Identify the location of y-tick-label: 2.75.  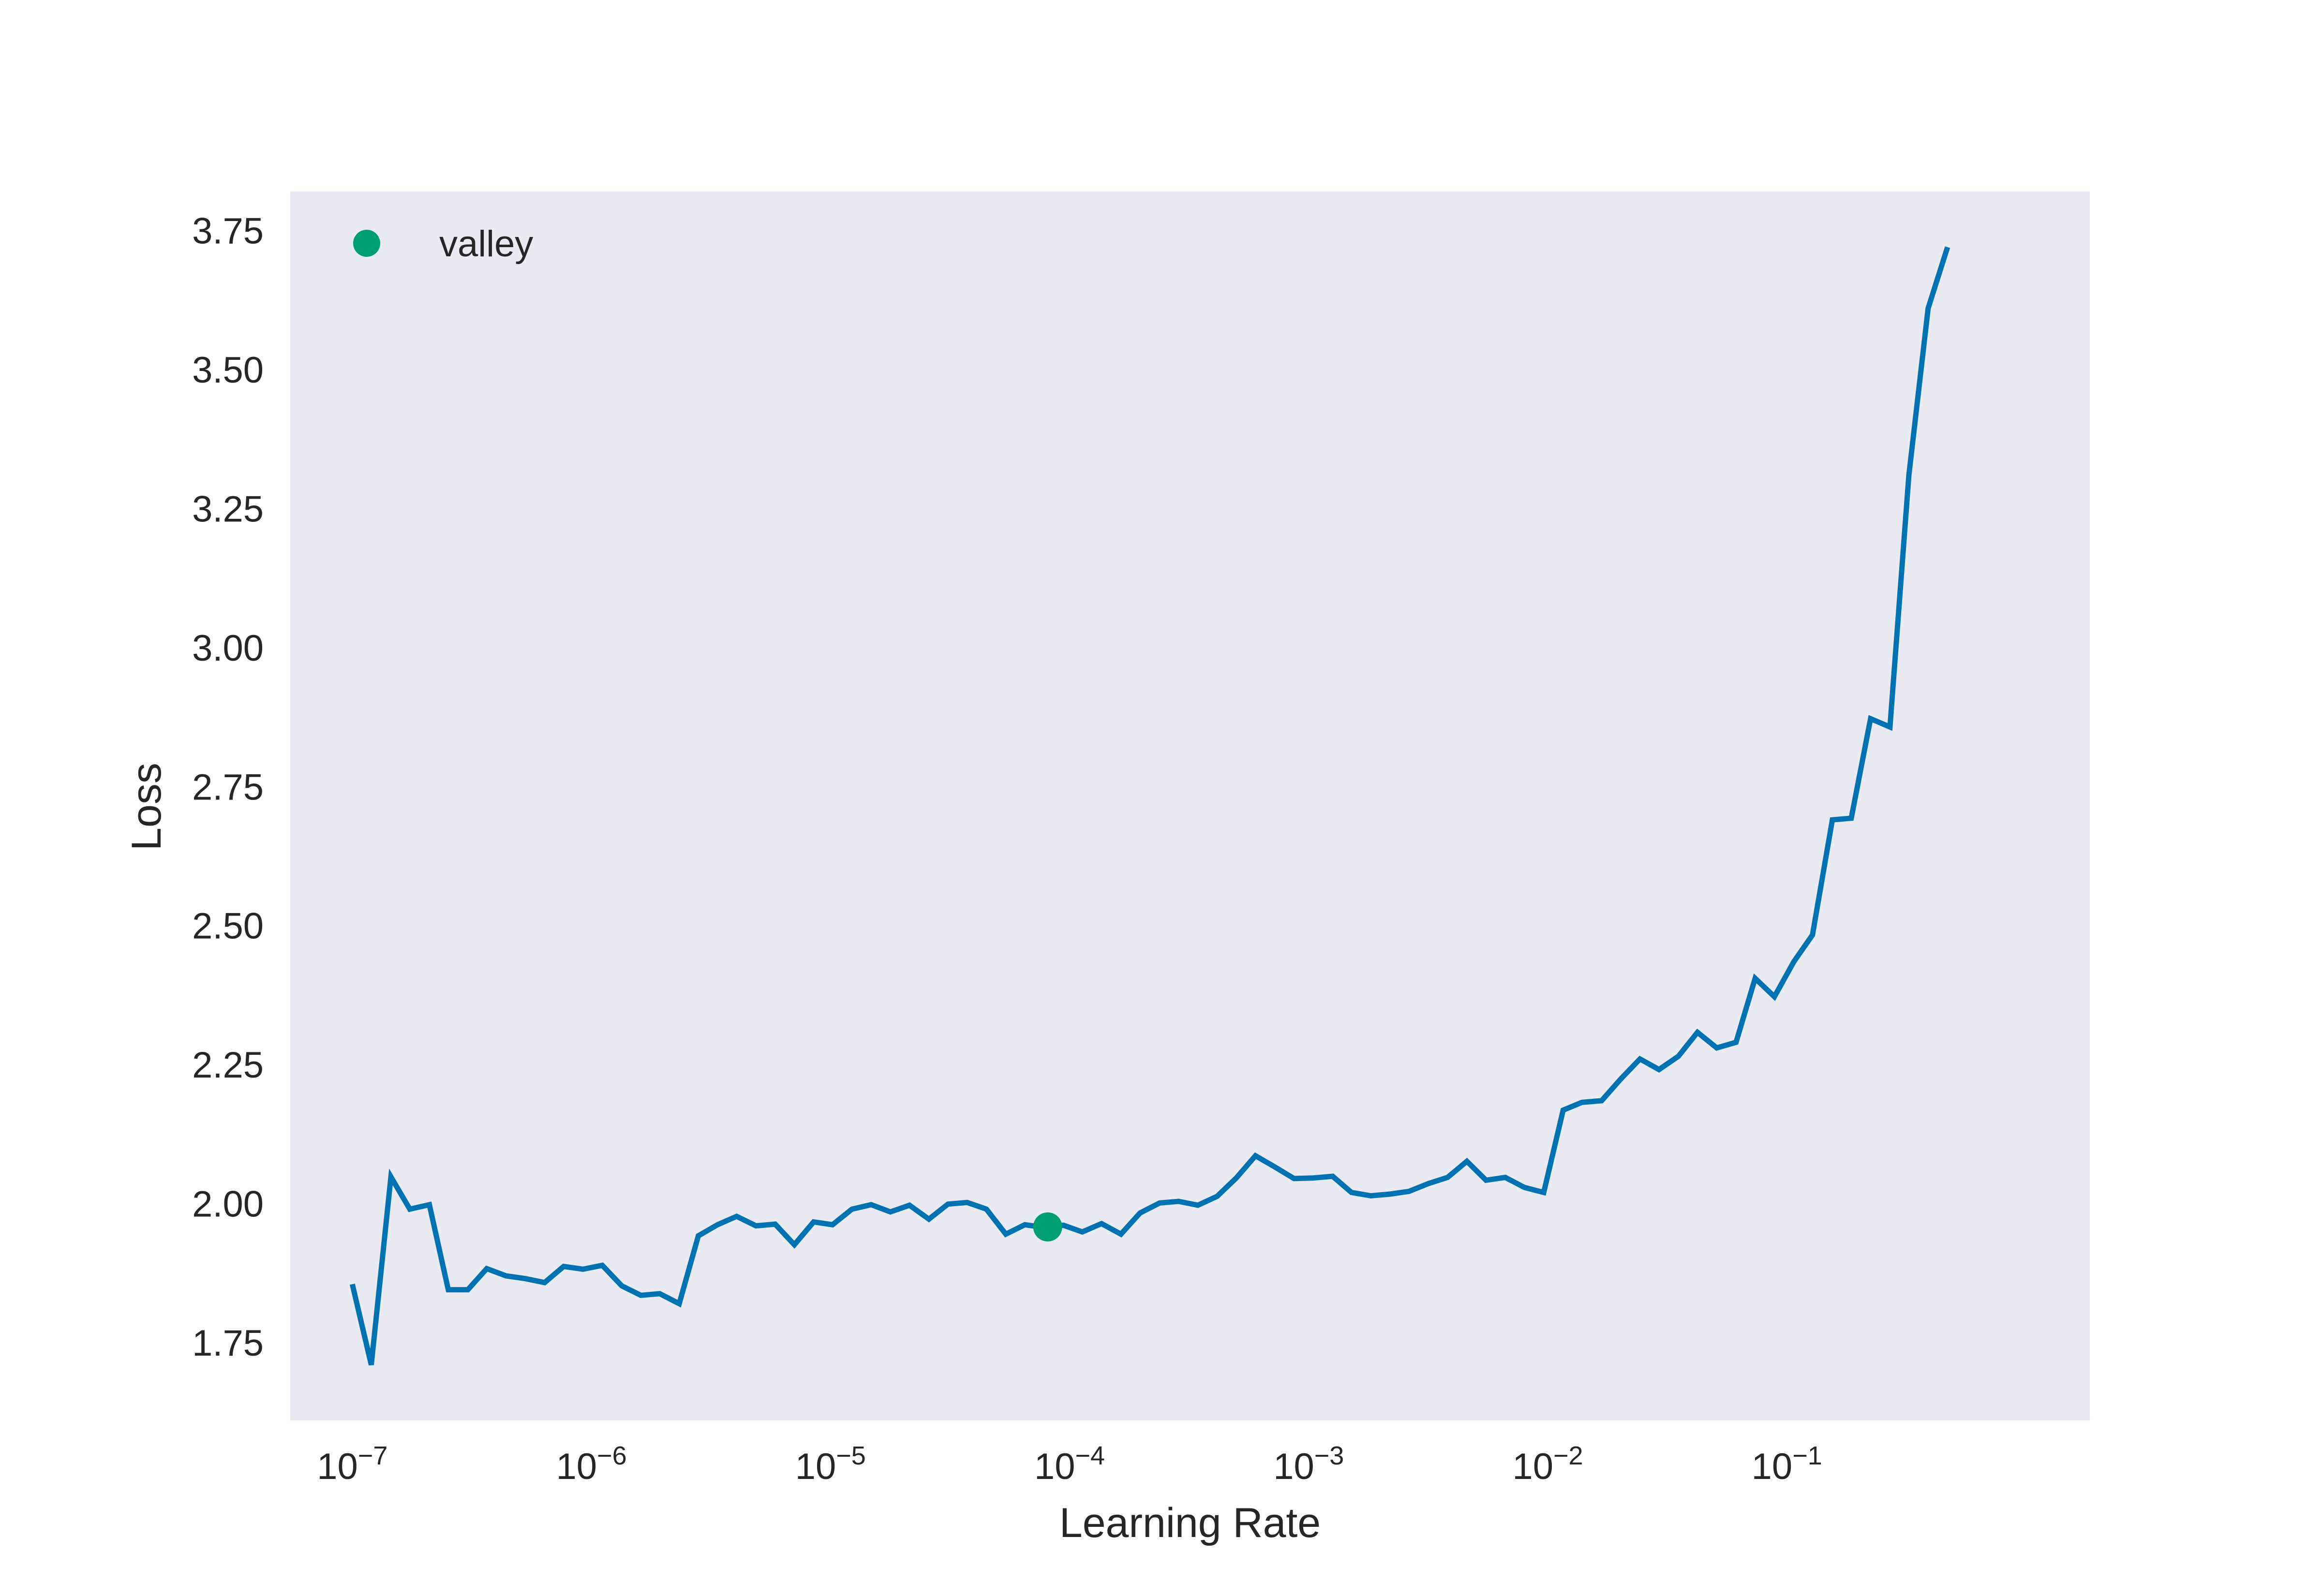
(228, 787).